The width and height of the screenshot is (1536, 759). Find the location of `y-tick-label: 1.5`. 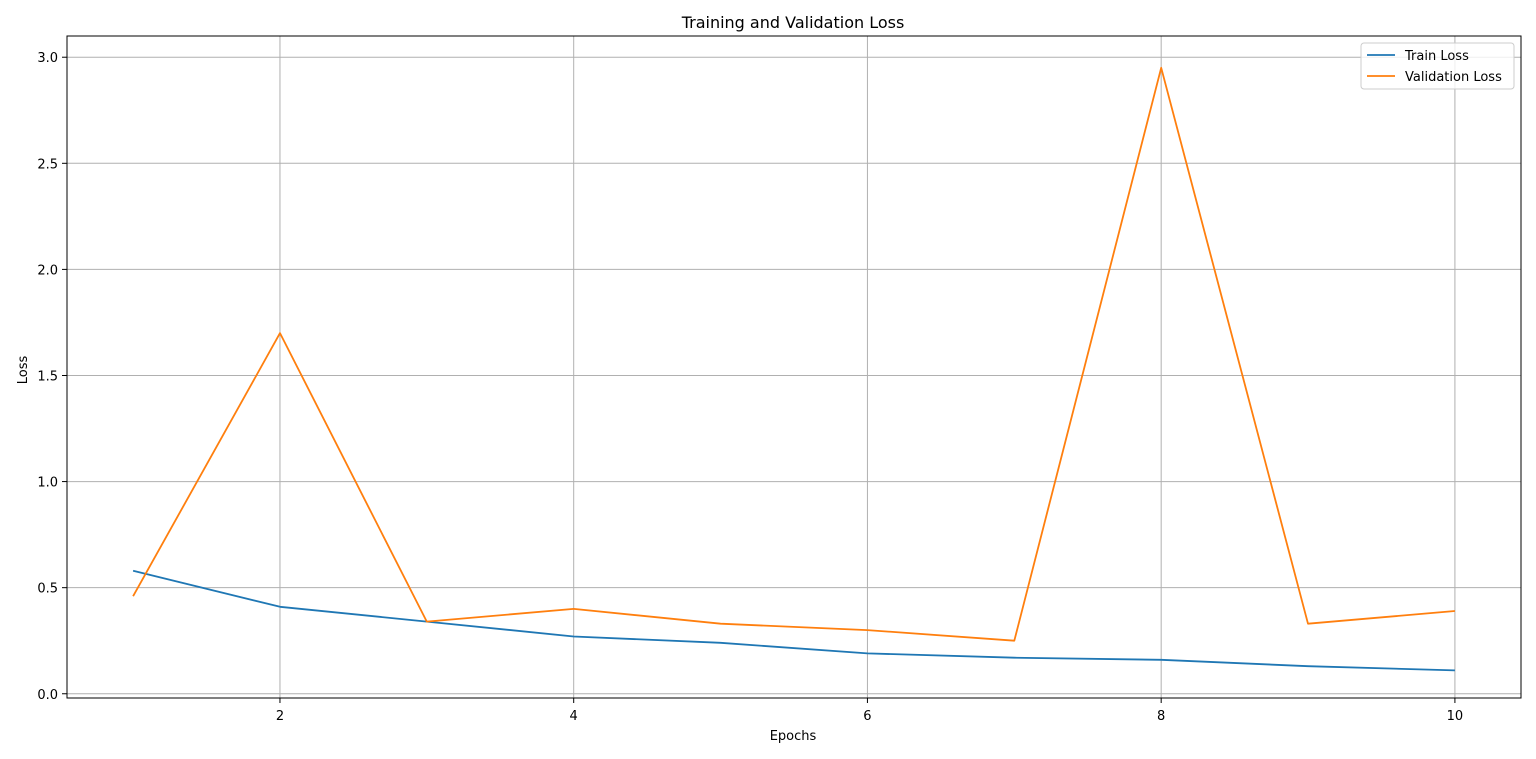

y-tick-label: 1.5 is located at coordinates (47, 376).